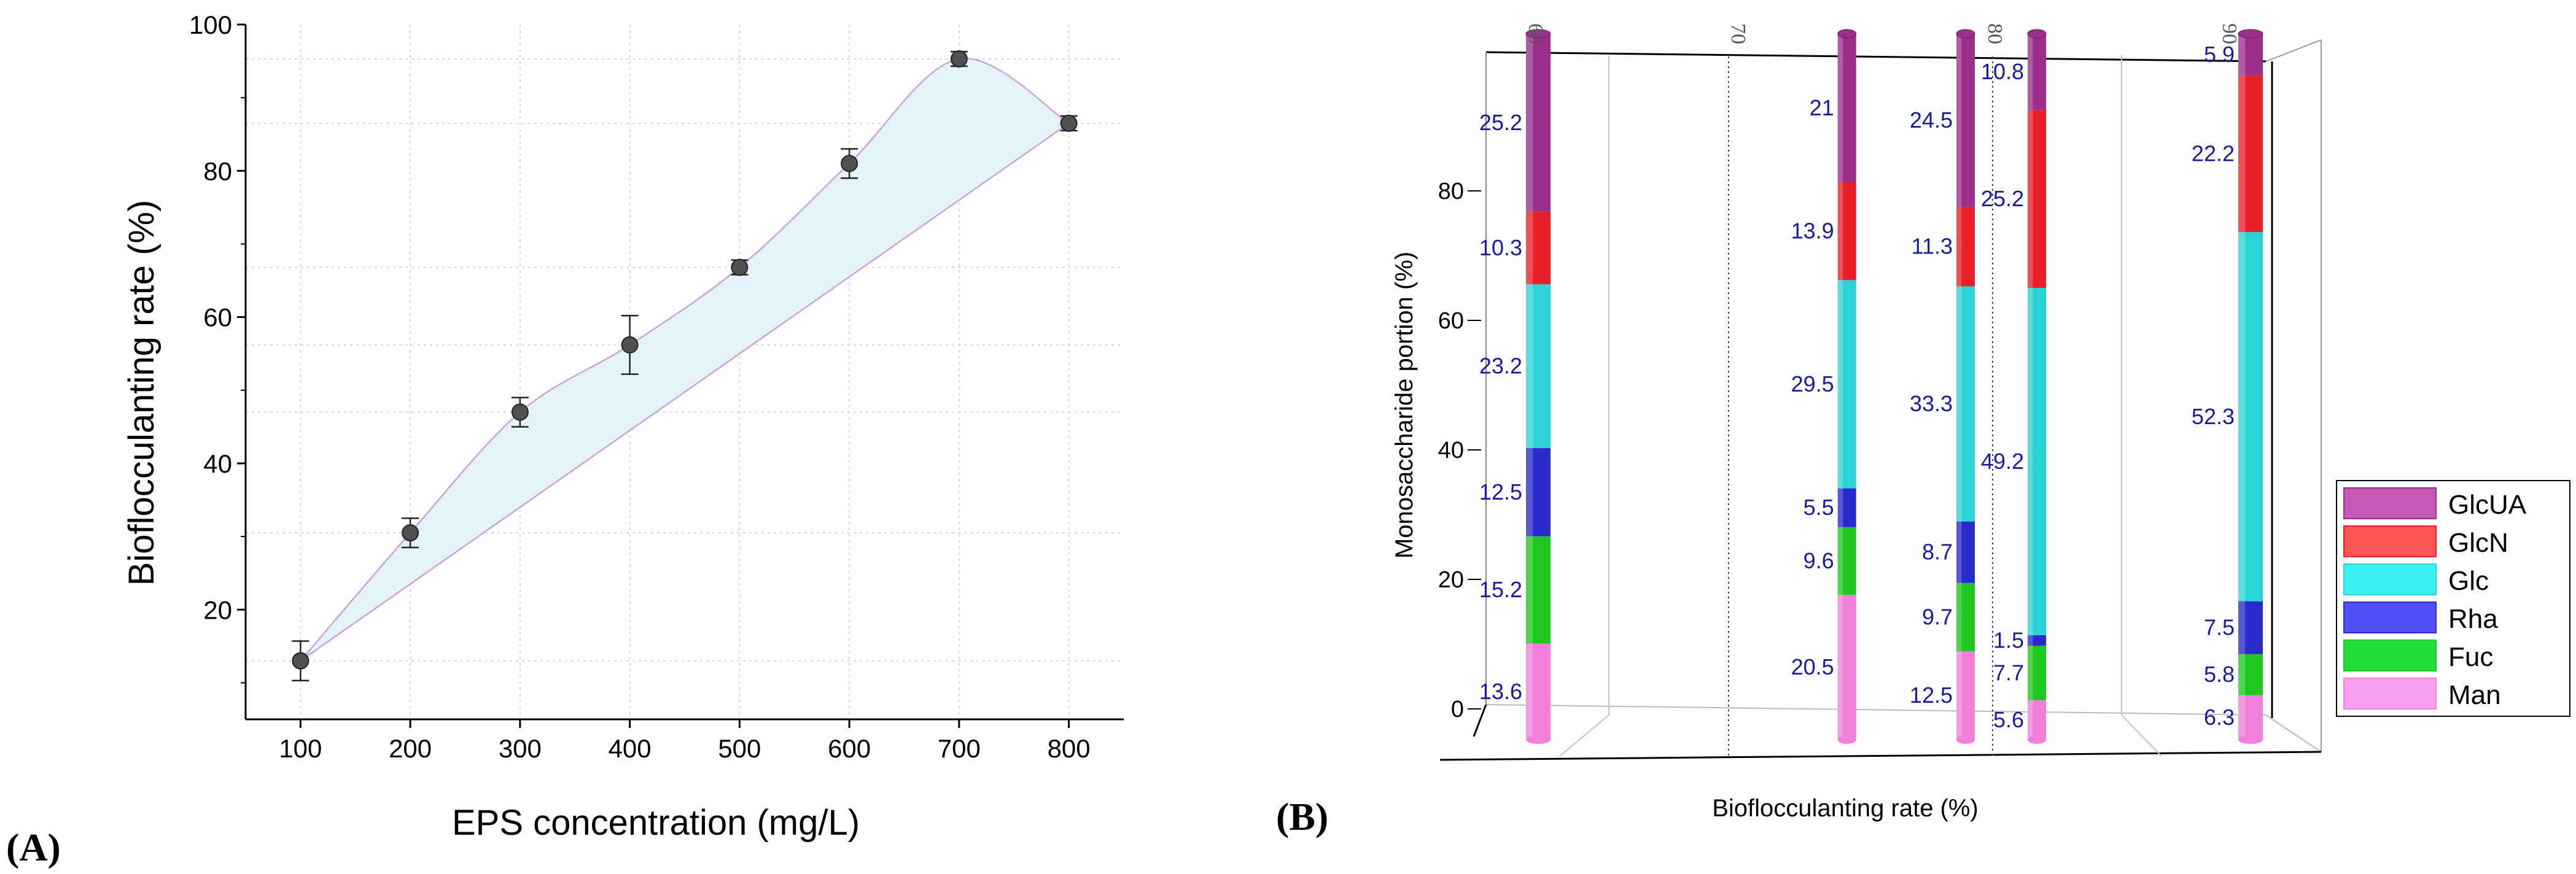 The image size is (2576, 874). I want to click on legend-label-fuc: Fuc, so click(2470, 657).